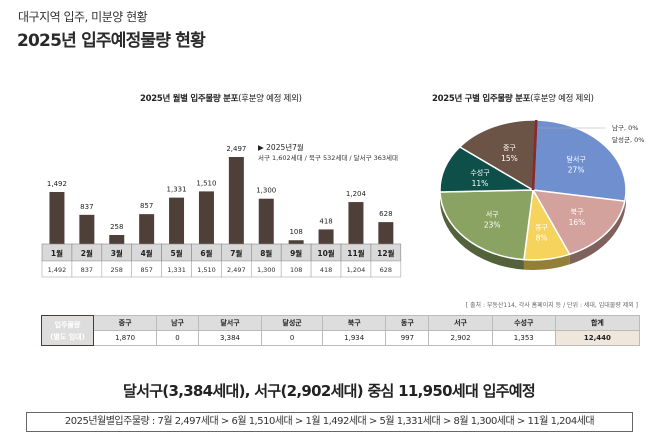 Image resolution: width=658 pixels, height=443 pixels. Describe the element at coordinates (57, 270) in the screenshot. I see `month-value: 1,492` at that location.